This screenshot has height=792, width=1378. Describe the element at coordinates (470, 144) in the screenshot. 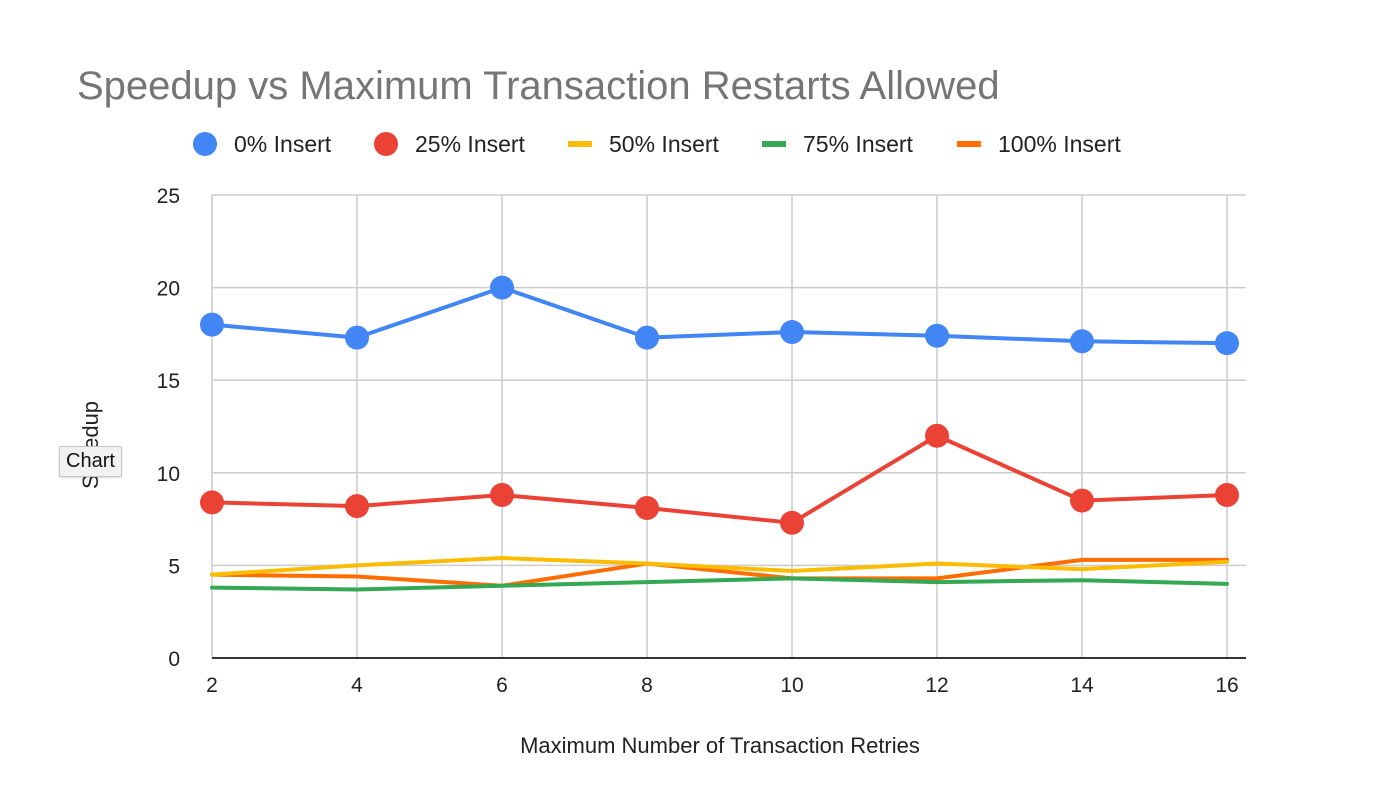

I see `legend-label: 25% Insert` at that location.